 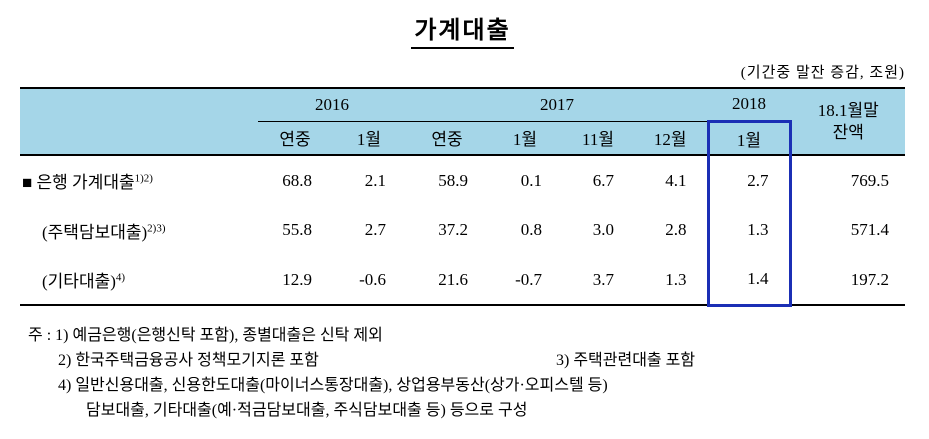 I want to click on value-cell: -0.6, so click(x=369, y=280).